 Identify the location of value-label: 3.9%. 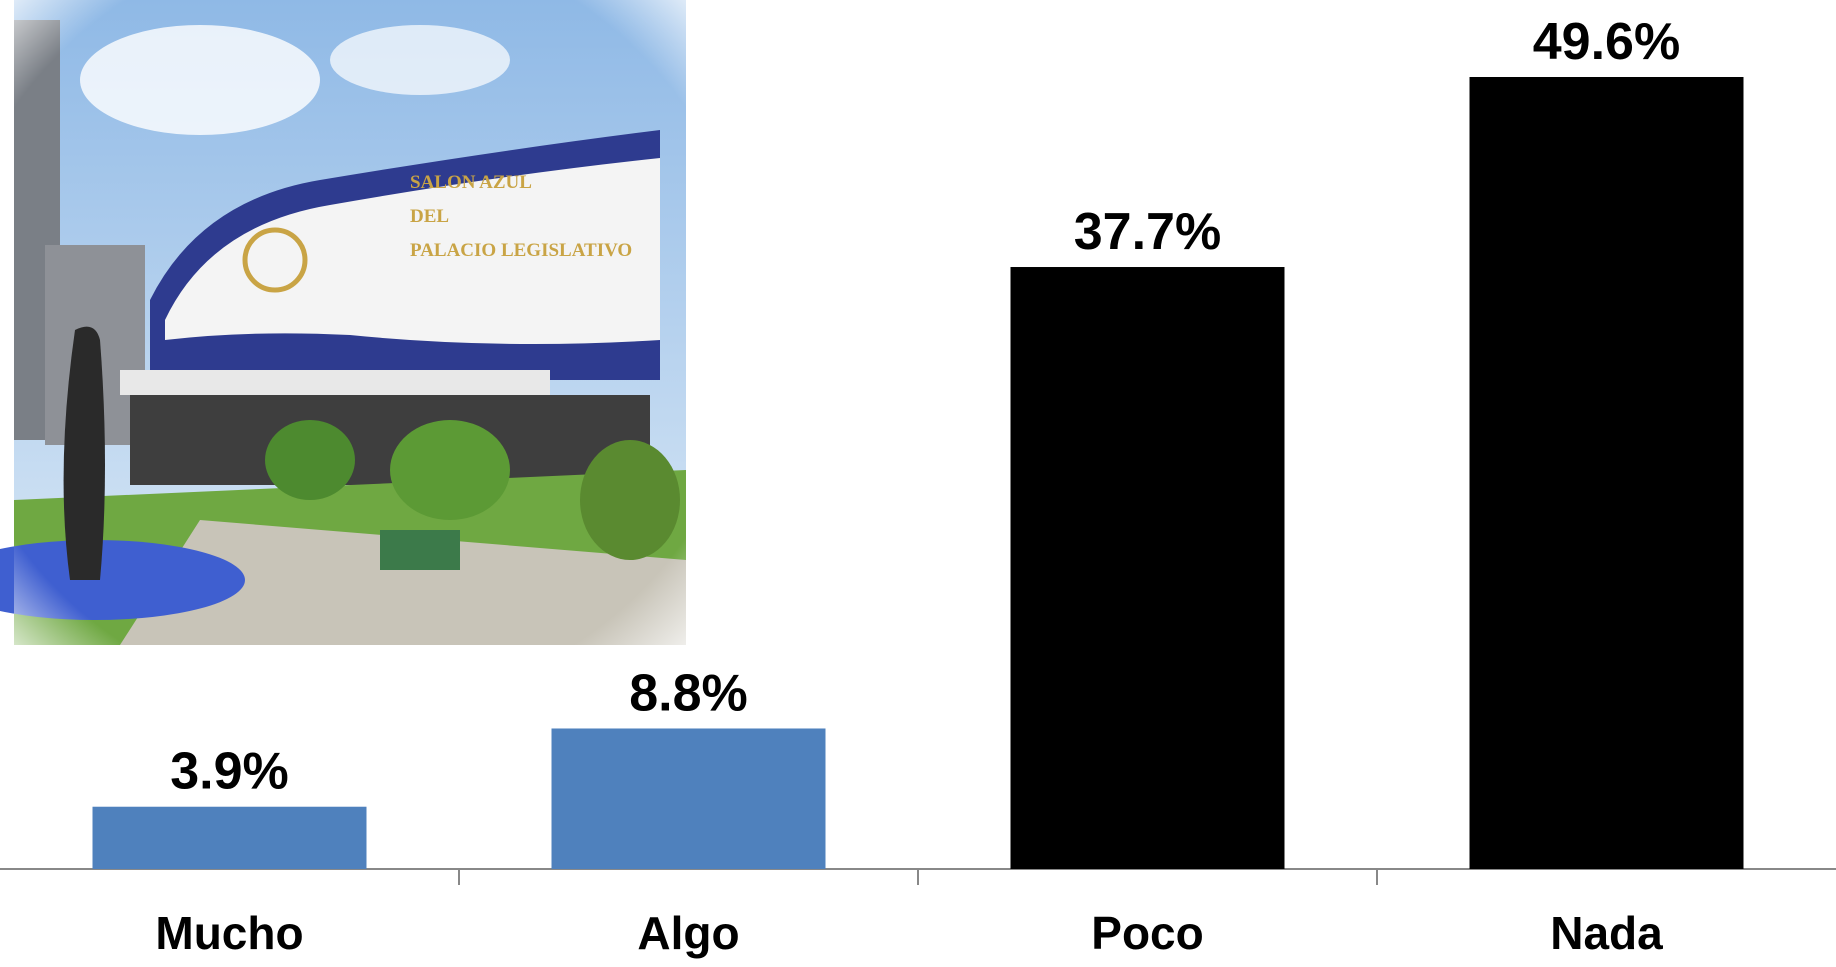
(229, 772).